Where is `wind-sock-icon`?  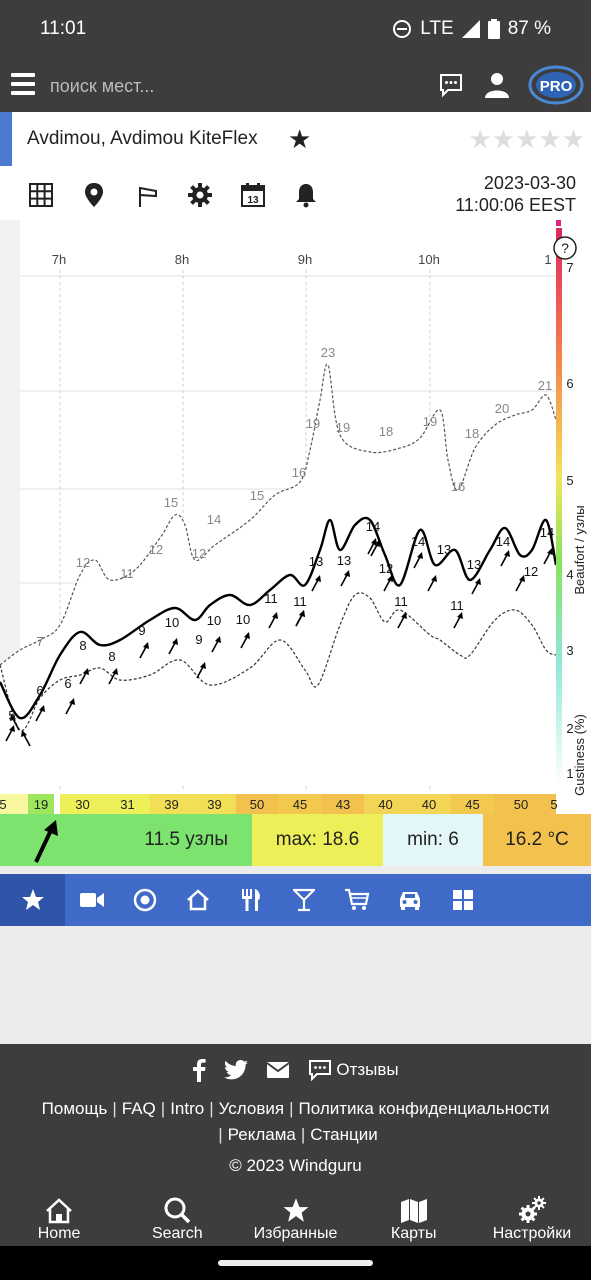 wind-sock-icon is located at coordinates (147, 195).